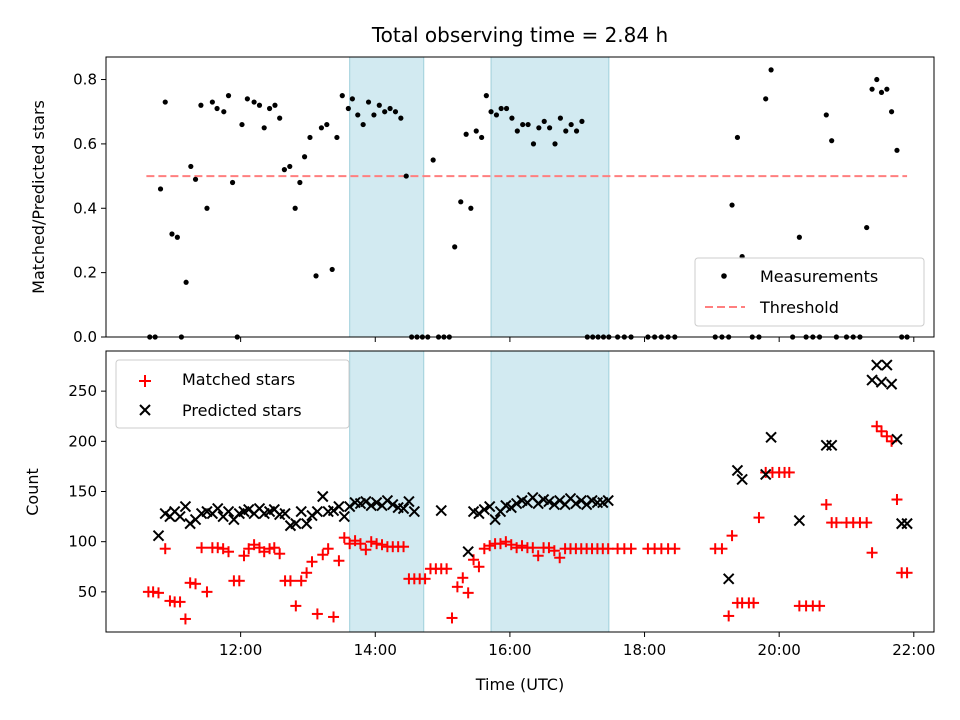  What do you see at coordinates (87, 491) in the screenshot?
I see `bottom-y-axis: 50 100 150 200 250` at bounding box center [87, 491].